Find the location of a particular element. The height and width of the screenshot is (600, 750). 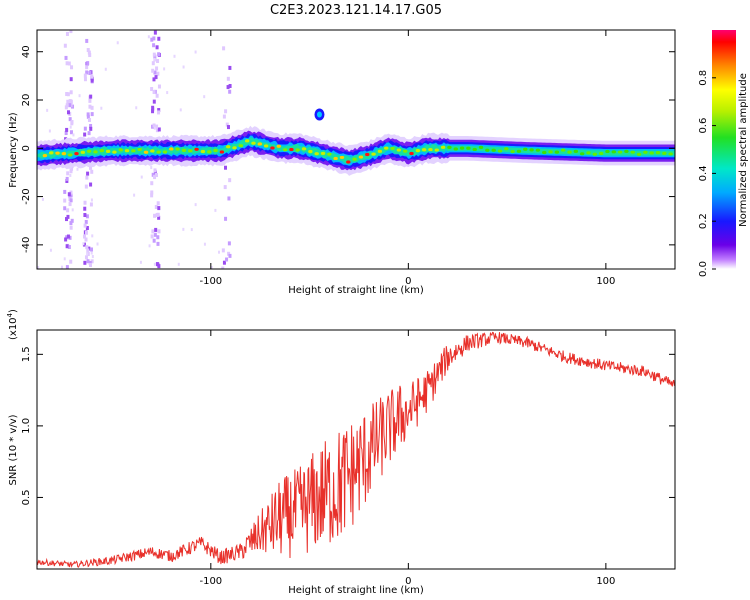

svg-text: (x104) is located at coordinates (12, 324).